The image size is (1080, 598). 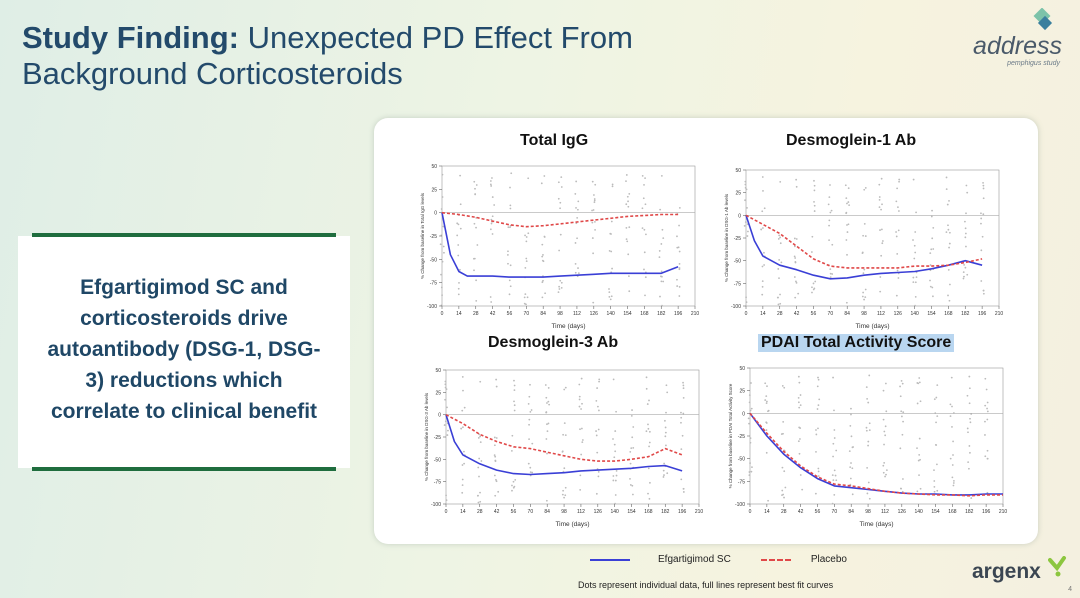 What do you see at coordinates (568, 326) in the screenshot?
I see `x-axis-label: Time (days)` at bounding box center [568, 326].